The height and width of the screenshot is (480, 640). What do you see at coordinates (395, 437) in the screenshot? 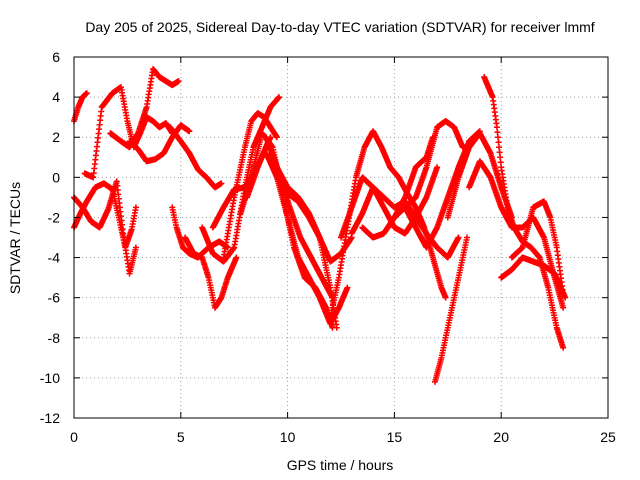
I see `x-tick-label: 15` at bounding box center [395, 437].